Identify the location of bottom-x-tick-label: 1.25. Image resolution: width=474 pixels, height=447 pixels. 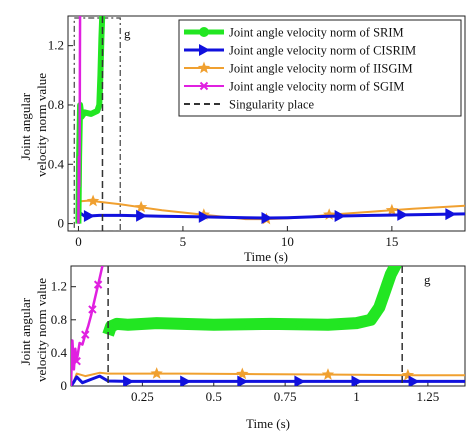
(428, 396).